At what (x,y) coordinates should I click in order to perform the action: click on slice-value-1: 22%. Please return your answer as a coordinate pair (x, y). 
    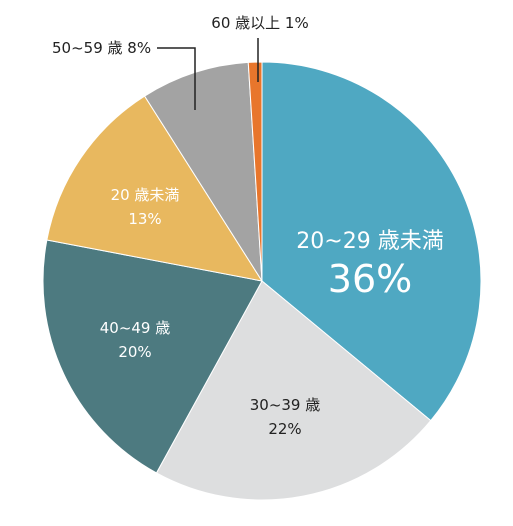
    Looking at the image, I should click on (284, 429).